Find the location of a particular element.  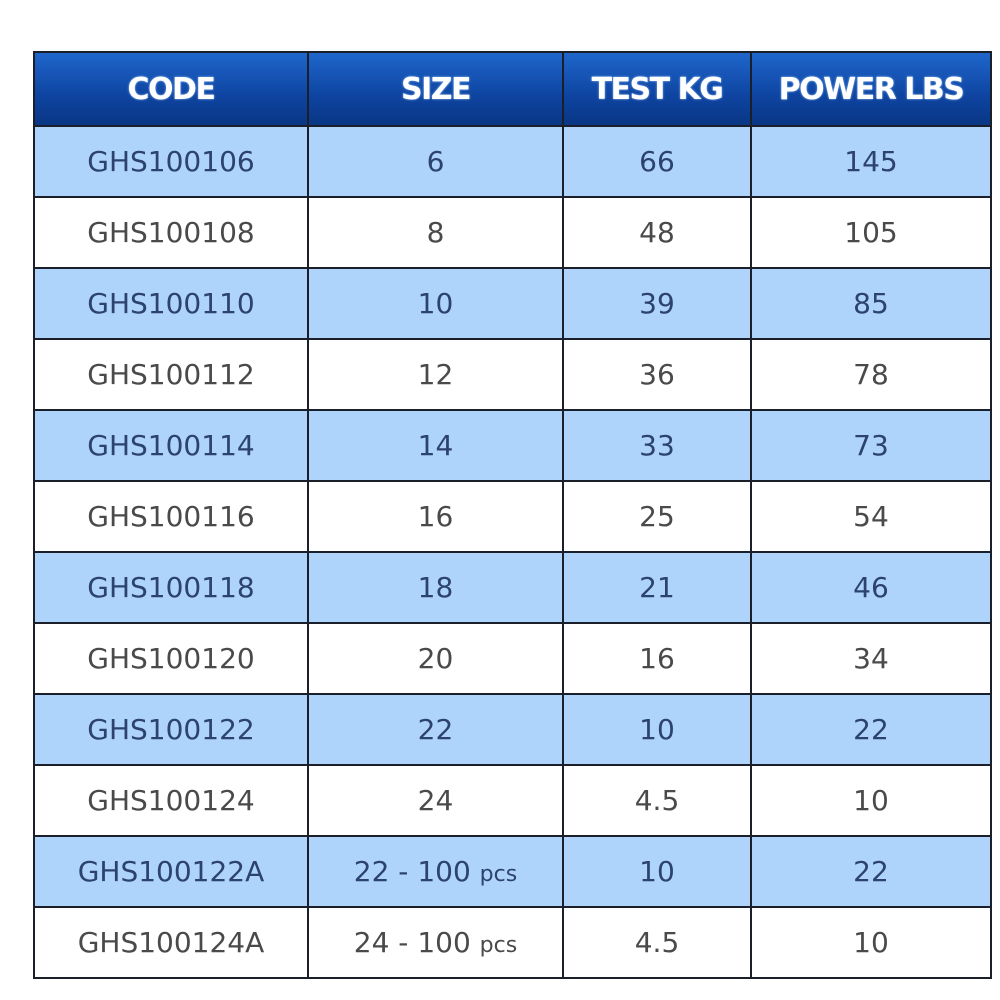

cell-size: 10 is located at coordinates (435, 303).